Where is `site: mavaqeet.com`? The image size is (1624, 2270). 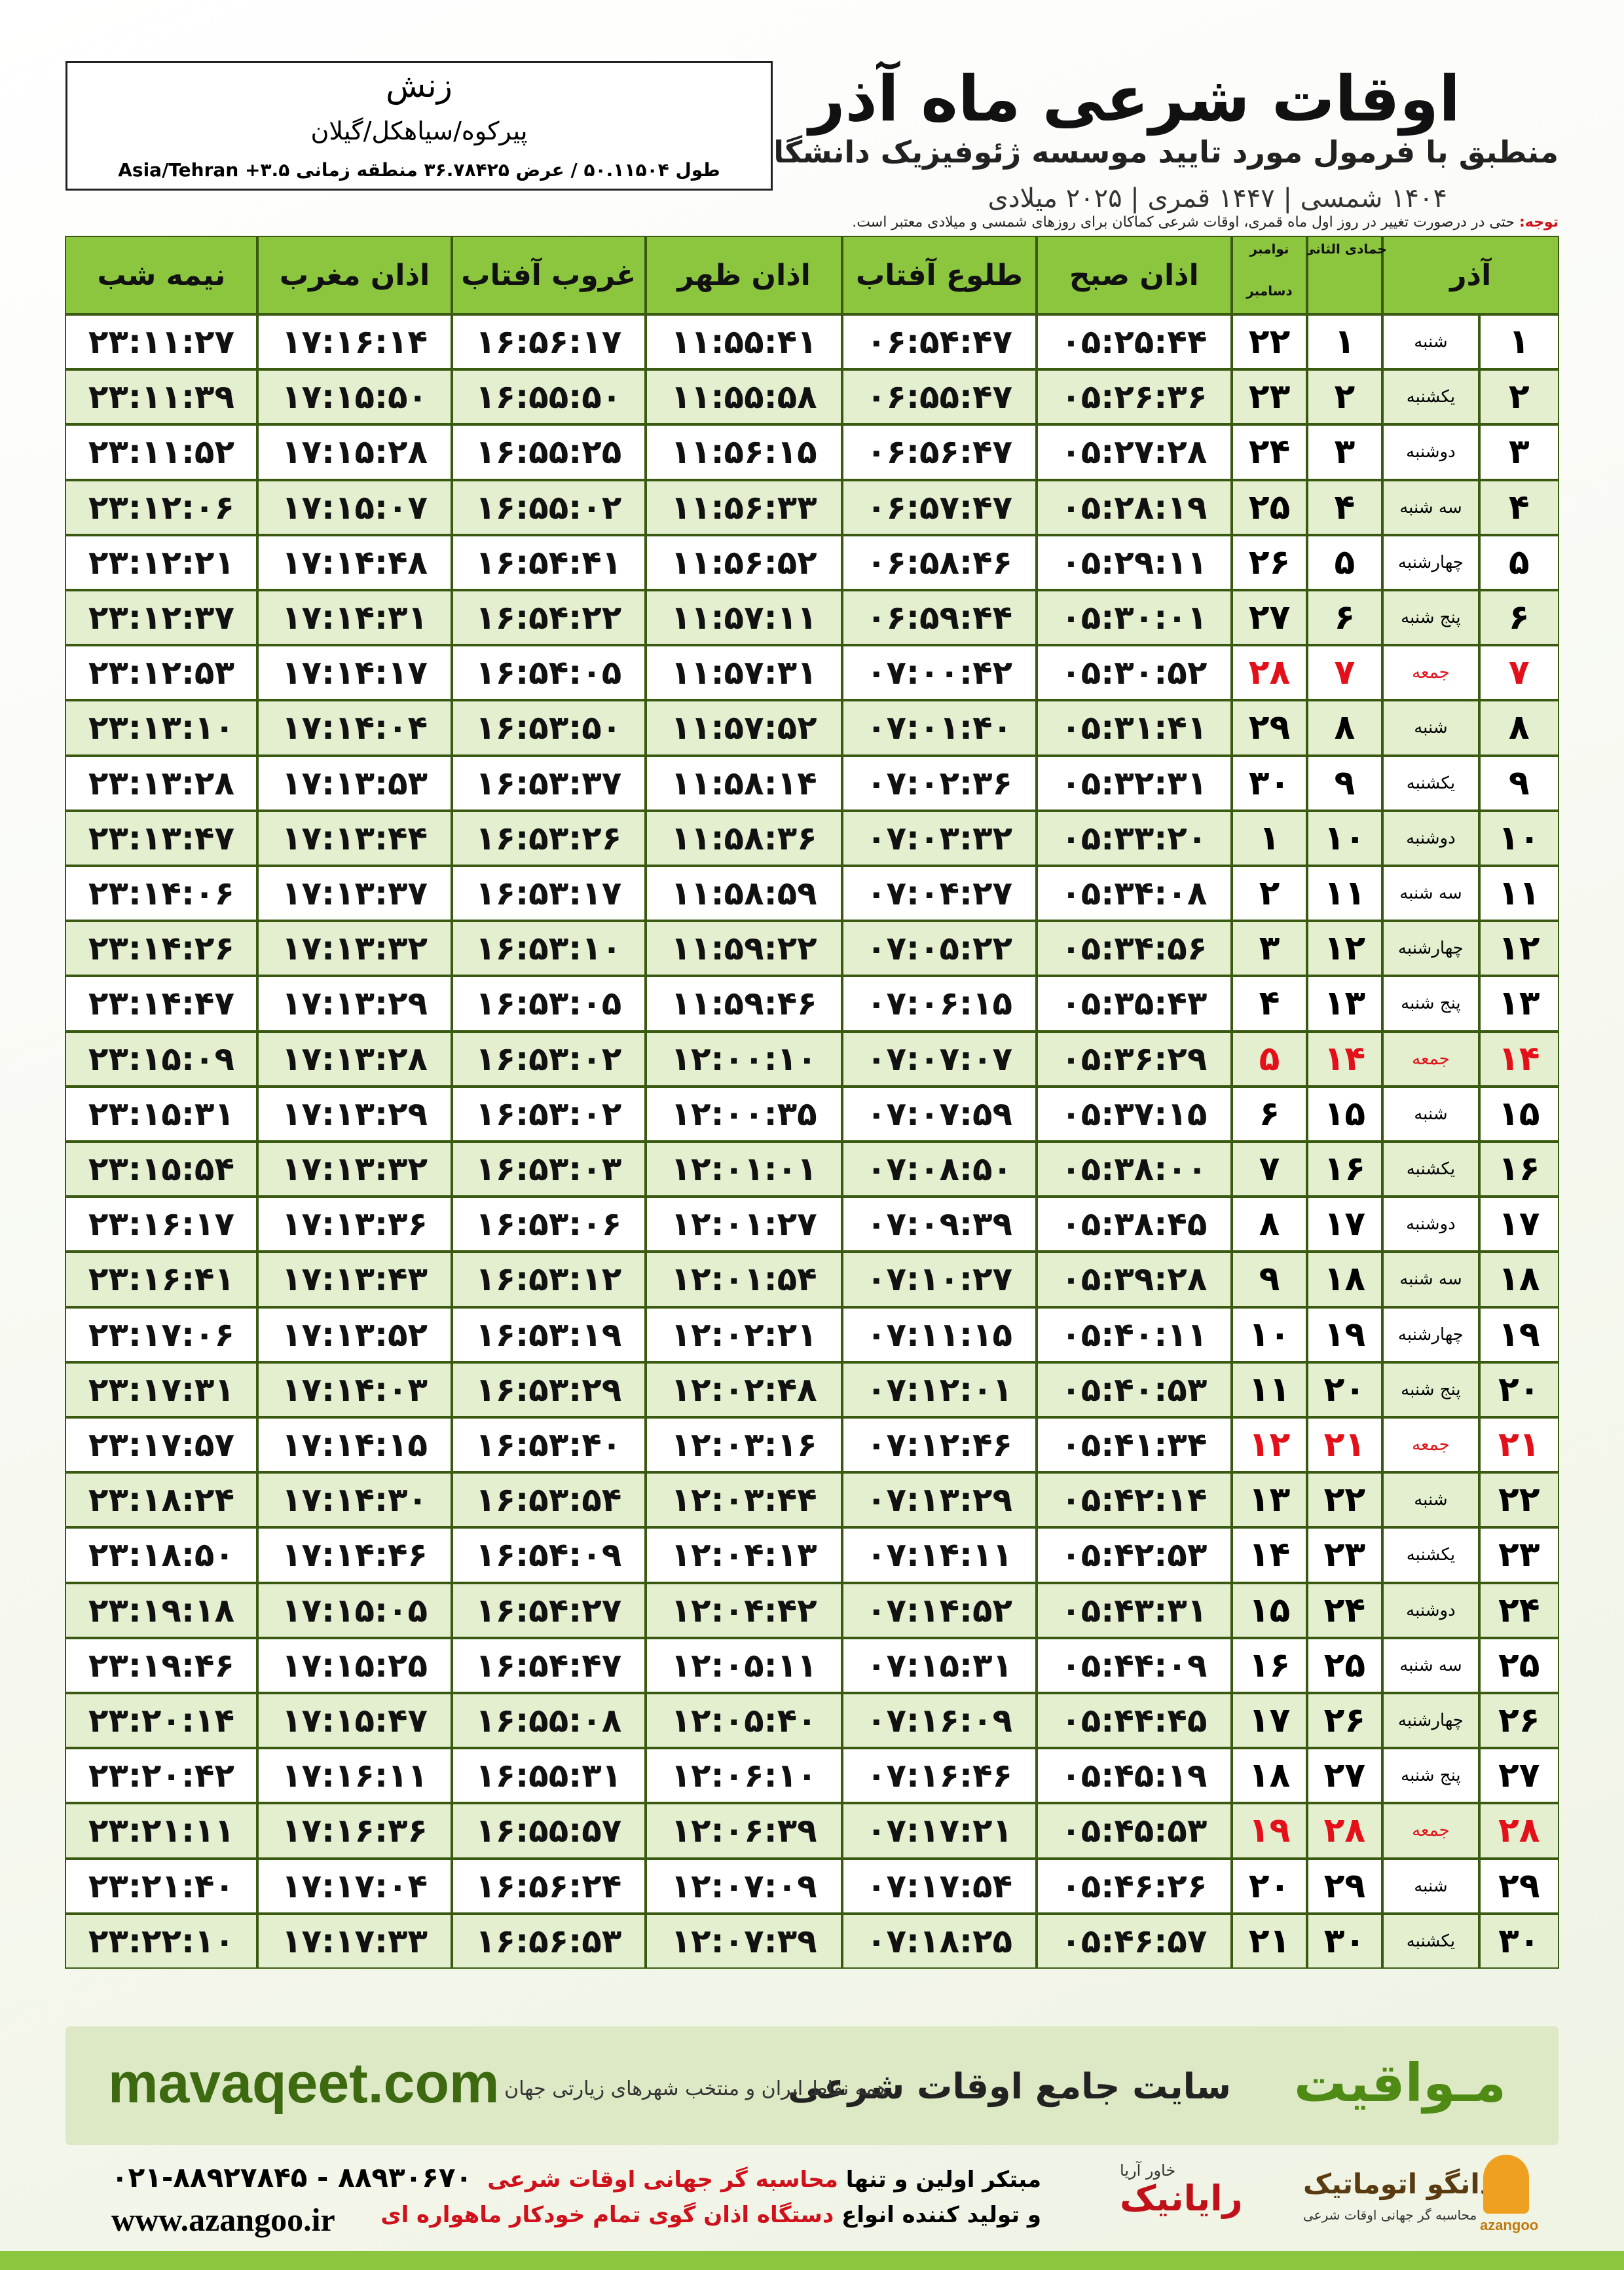 site: mavaqeet.com is located at coordinates (304, 2083).